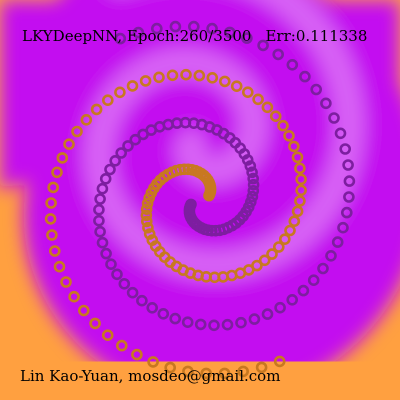  Describe the element at coordinates (153, 36) in the screenshot. I see `epoch-label: Epoch:` at that location.